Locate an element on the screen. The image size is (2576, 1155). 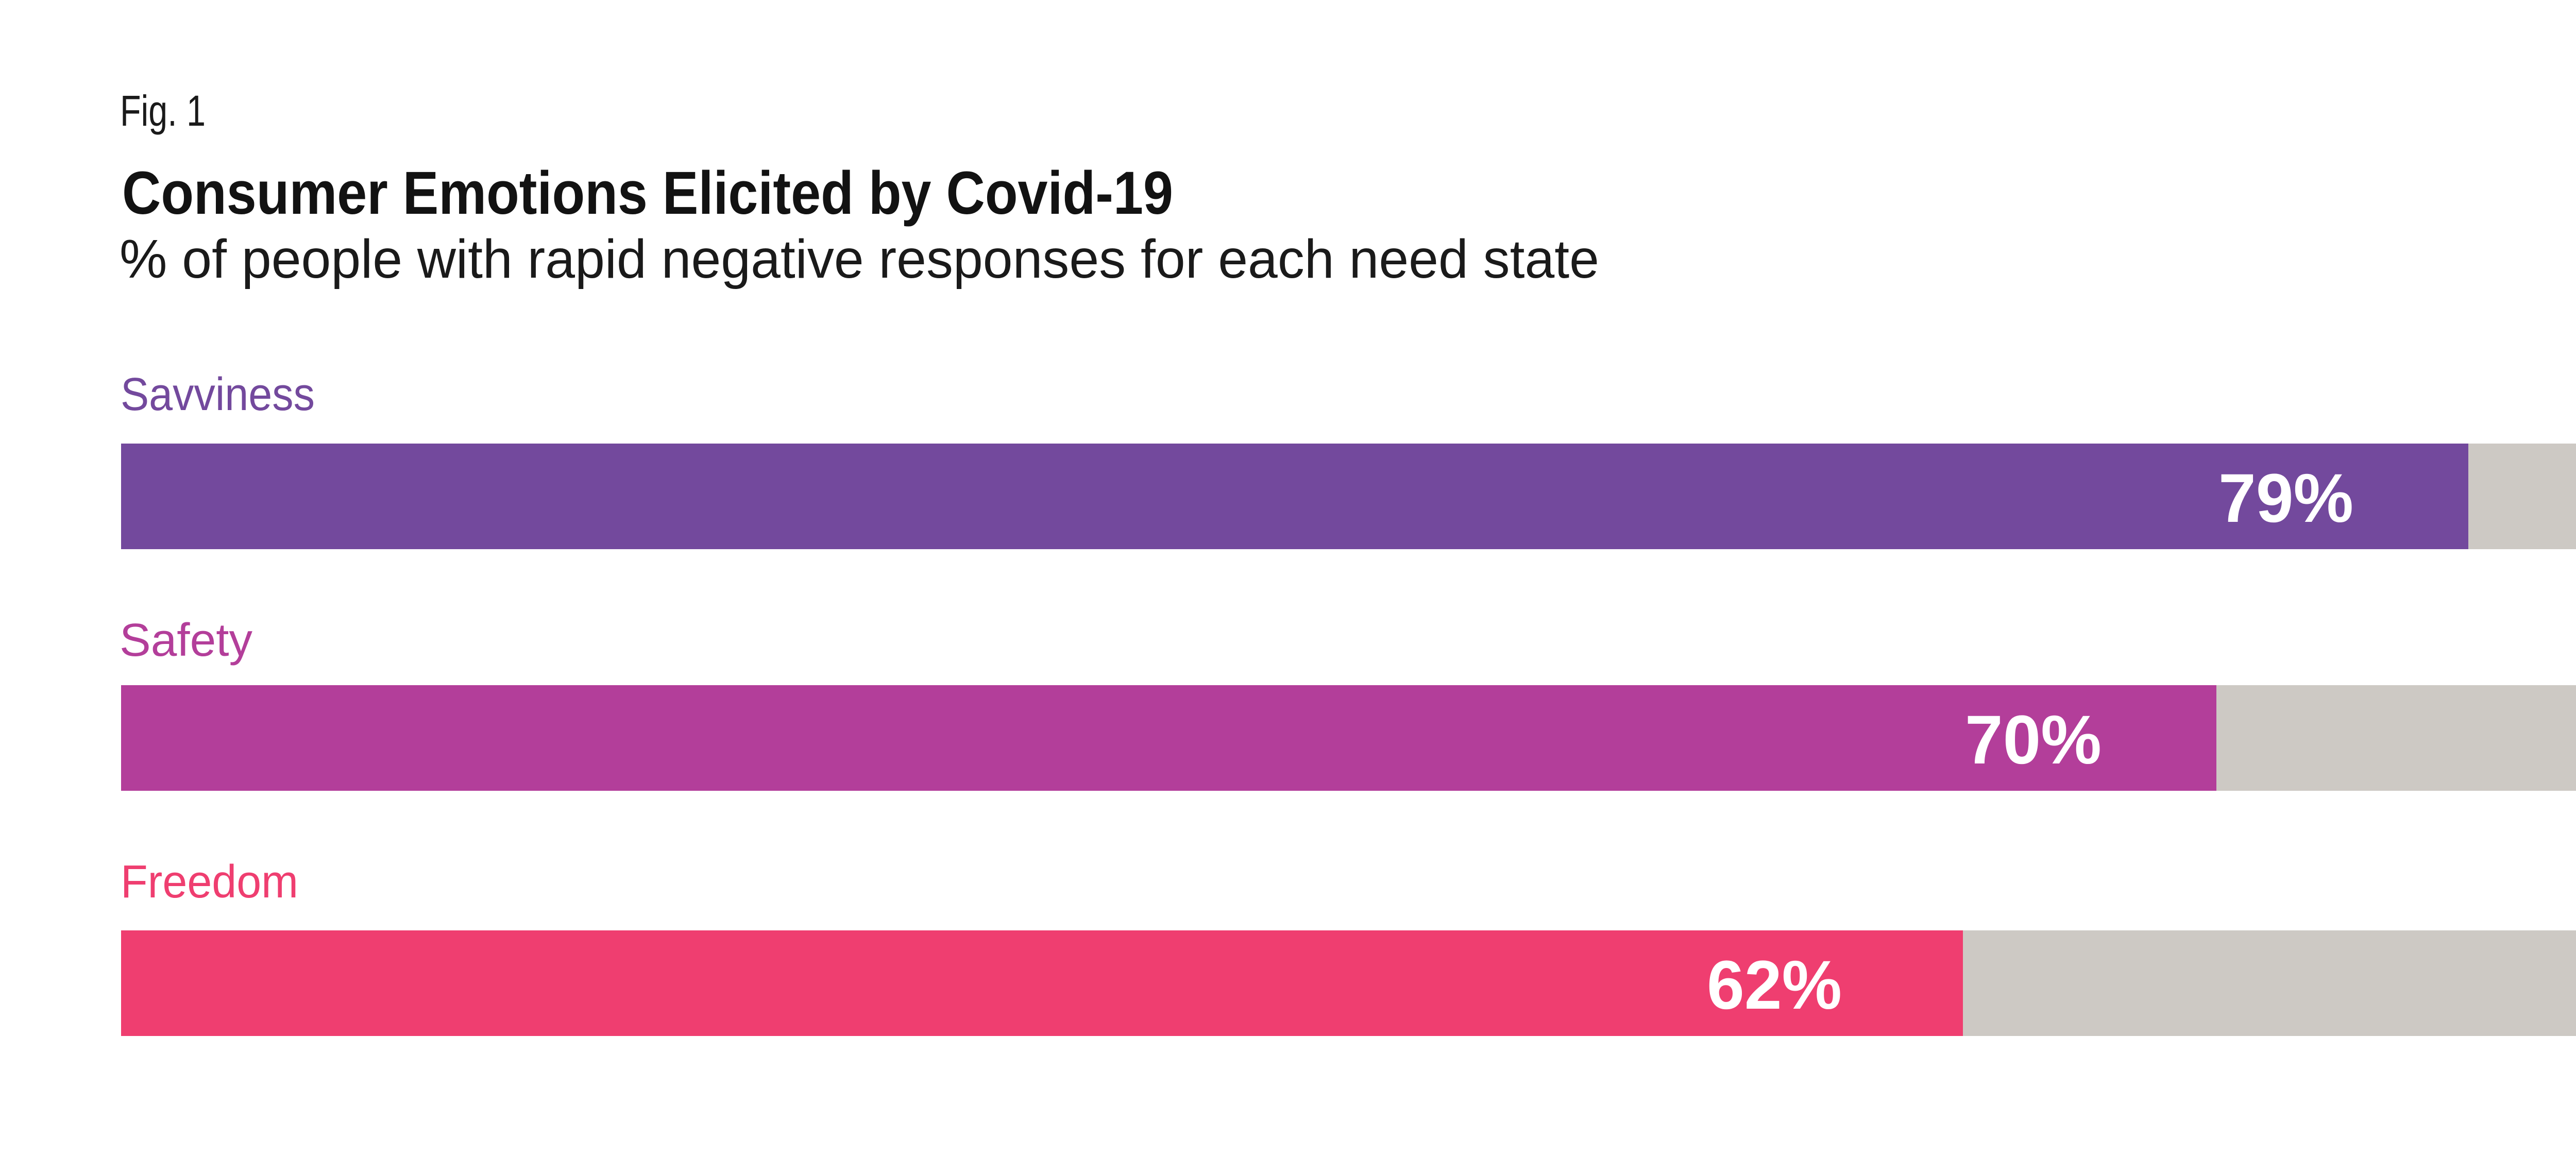
svg-text: 70% is located at coordinates (2033, 740).